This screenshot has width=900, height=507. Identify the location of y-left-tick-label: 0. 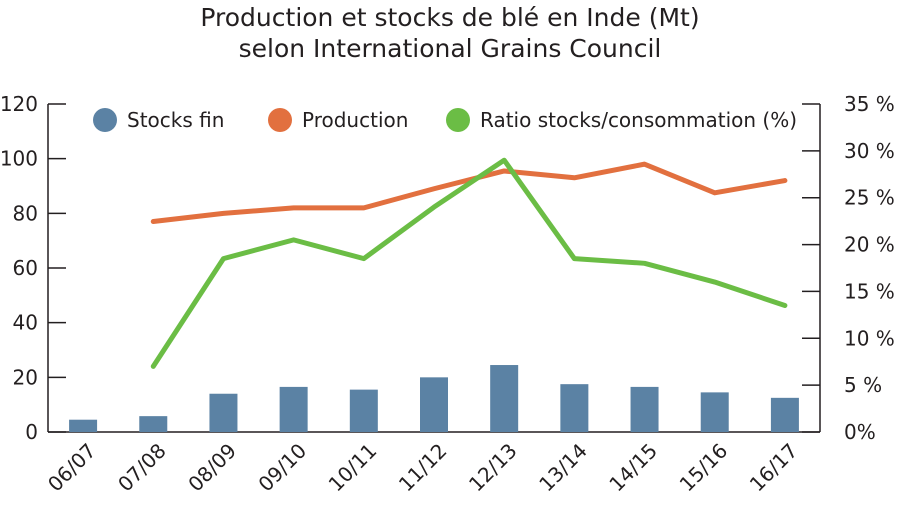
(31, 432).